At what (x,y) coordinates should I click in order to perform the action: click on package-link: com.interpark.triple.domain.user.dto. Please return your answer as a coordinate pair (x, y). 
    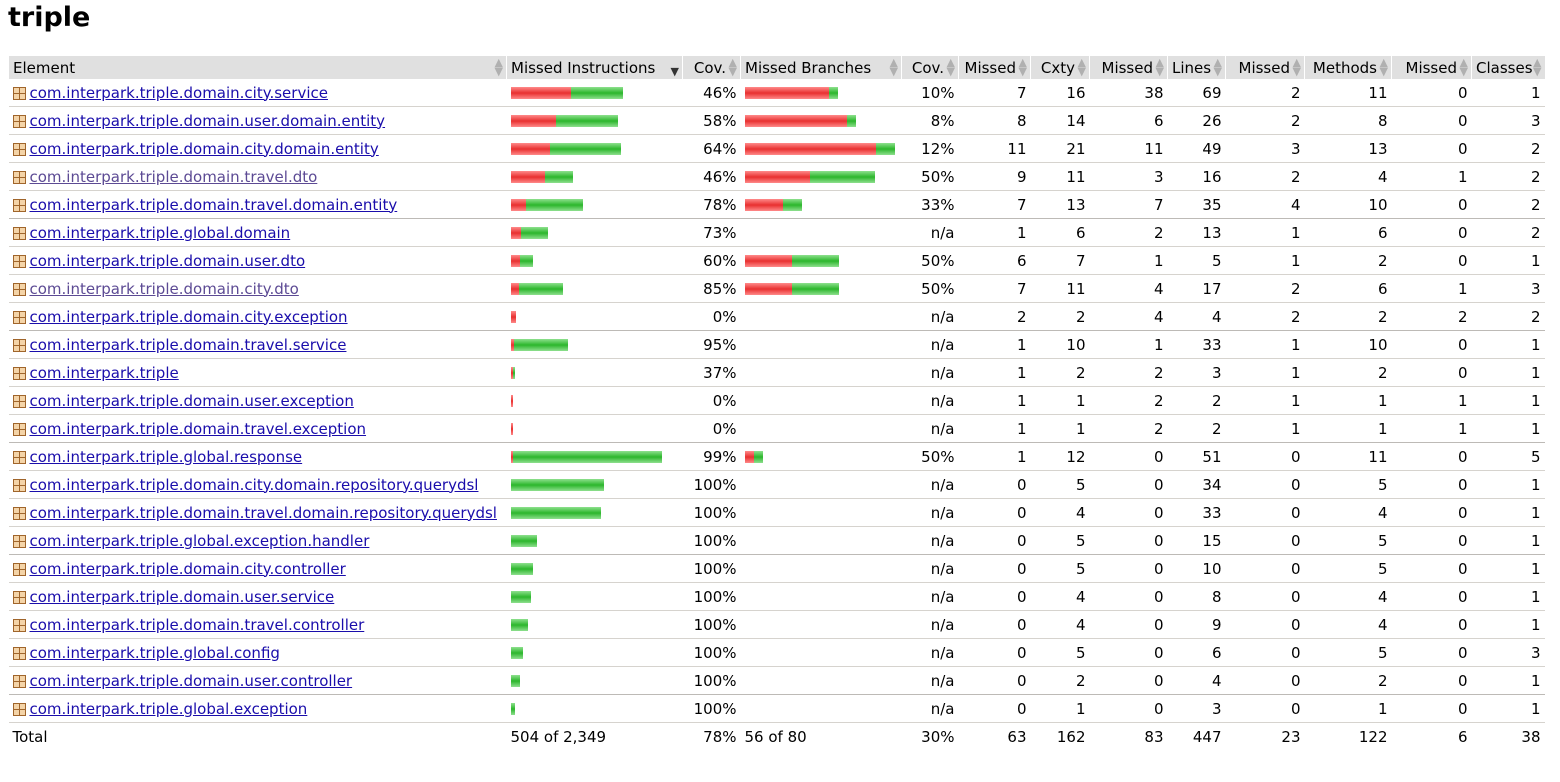
    Looking at the image, I should click on (167, 260).